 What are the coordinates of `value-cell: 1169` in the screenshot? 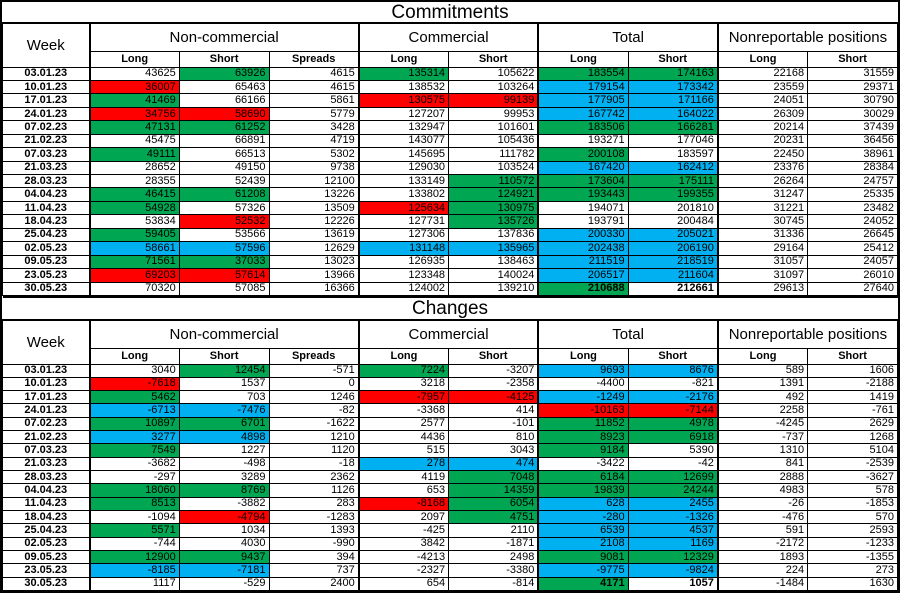 It's located at (673, 543).